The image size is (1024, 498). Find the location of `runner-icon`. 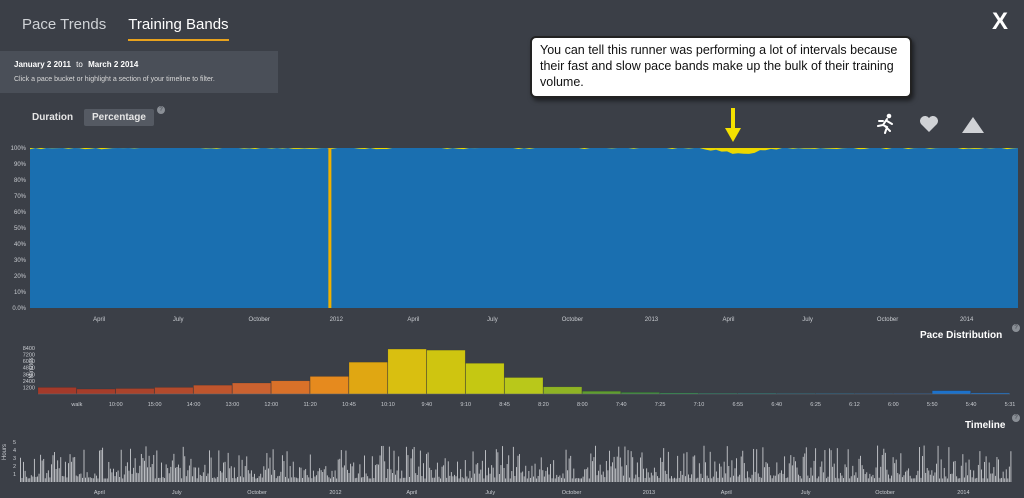

runner-icon is located at coordinates (885, 123).